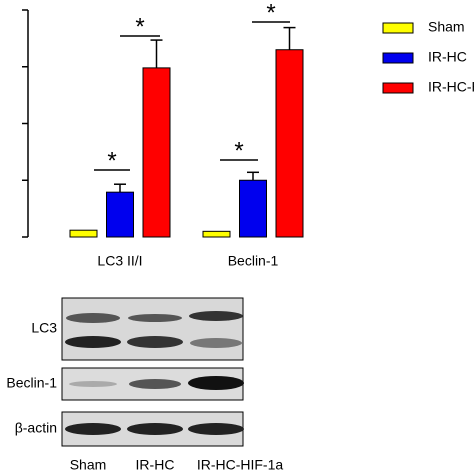  Describe the element at coordinates (451, 87) in the screenshot. I see `legend-label: IR-HC-HIF-1a` at that location.